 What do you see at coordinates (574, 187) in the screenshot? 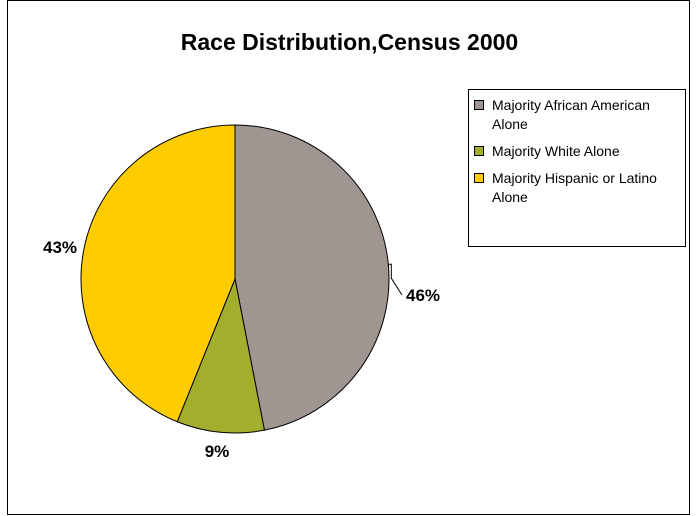
I see `legend-label: Majority Hispanic or Latino Alone` at bounding box center [574, 187].